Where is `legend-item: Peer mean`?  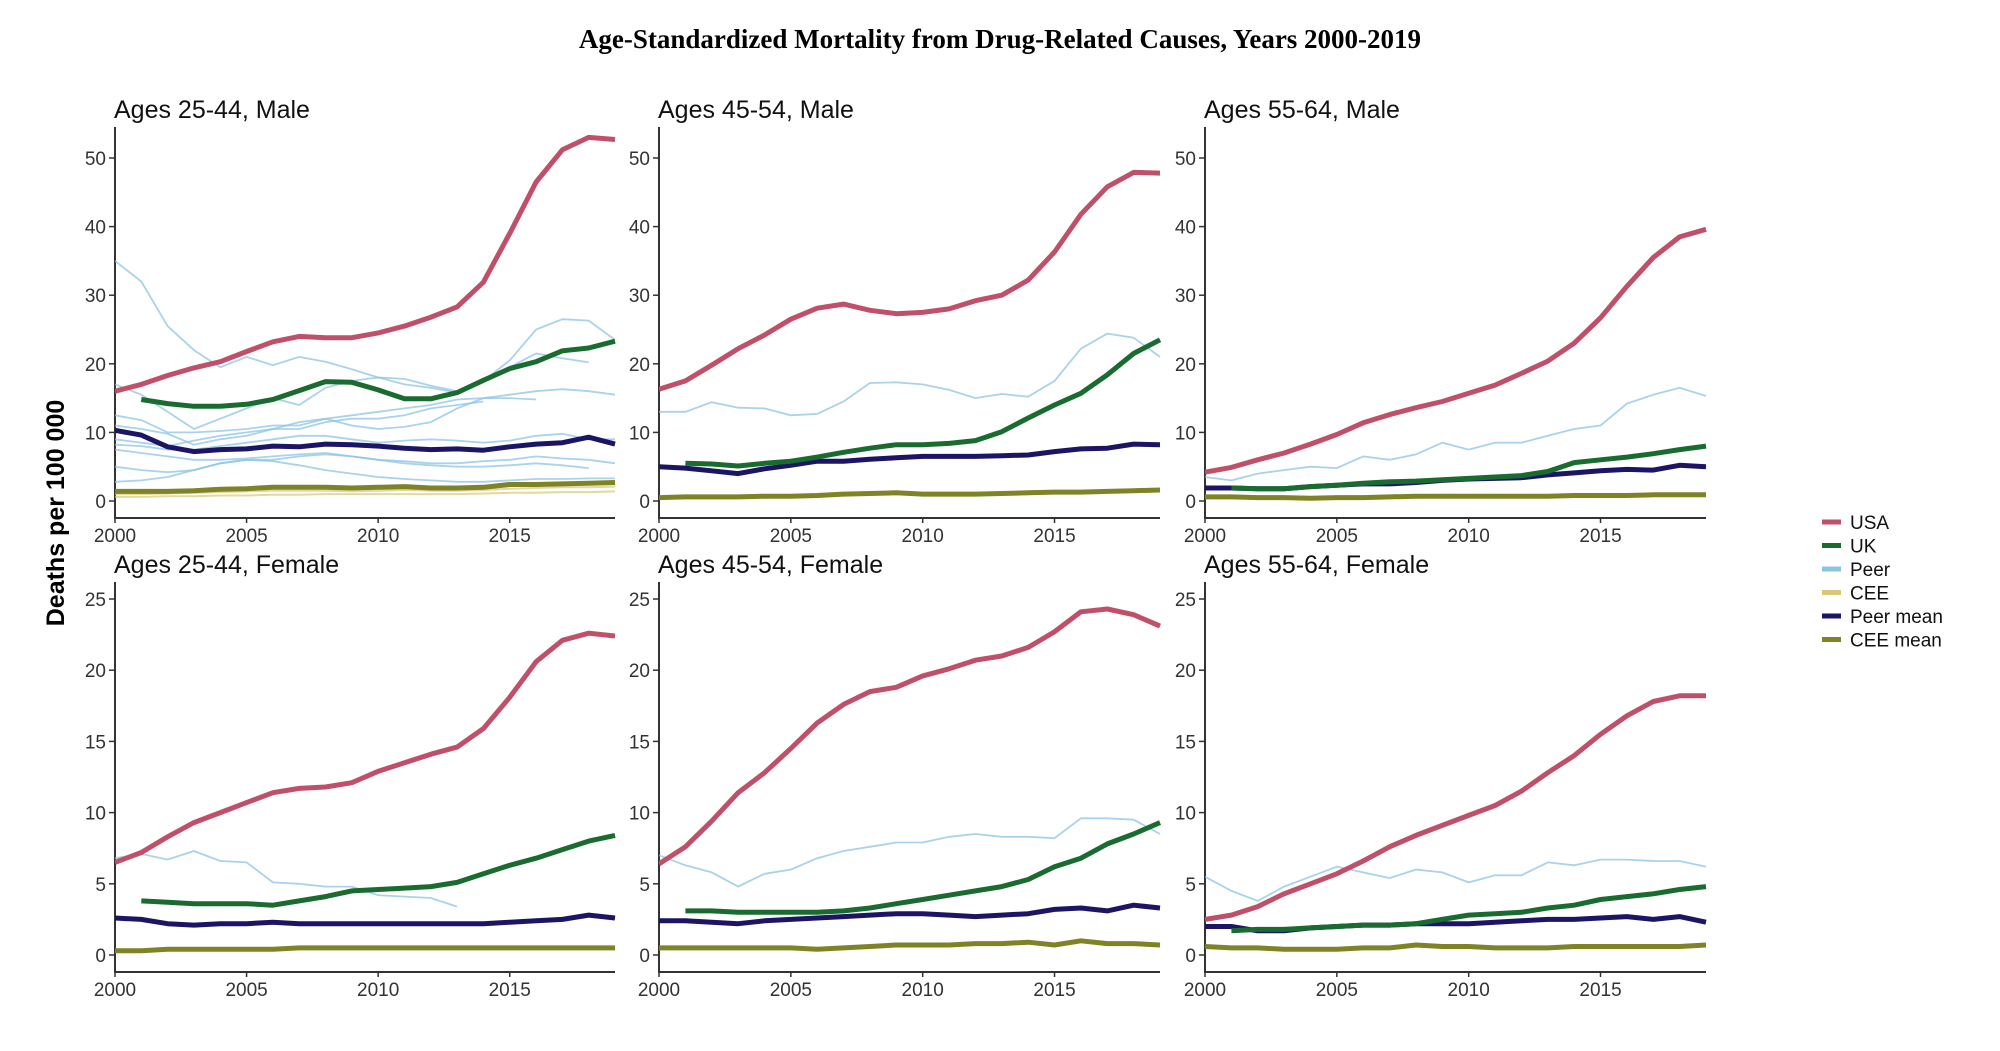 legend-item: Peer mean is located at coordinates (1882, 617).